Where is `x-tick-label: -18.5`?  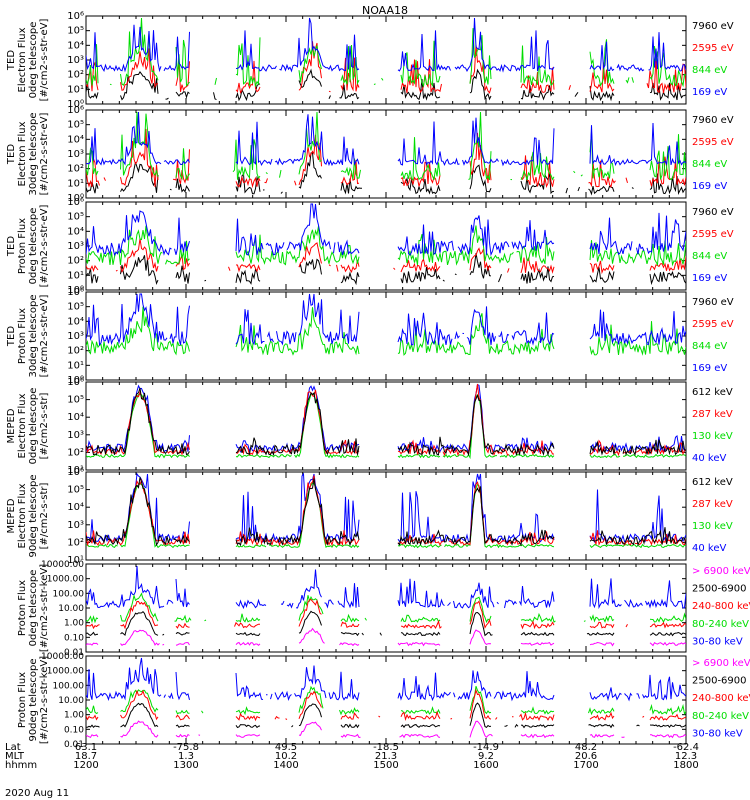 x-tick-label: -18.5 is located at coordinates (386, 747).